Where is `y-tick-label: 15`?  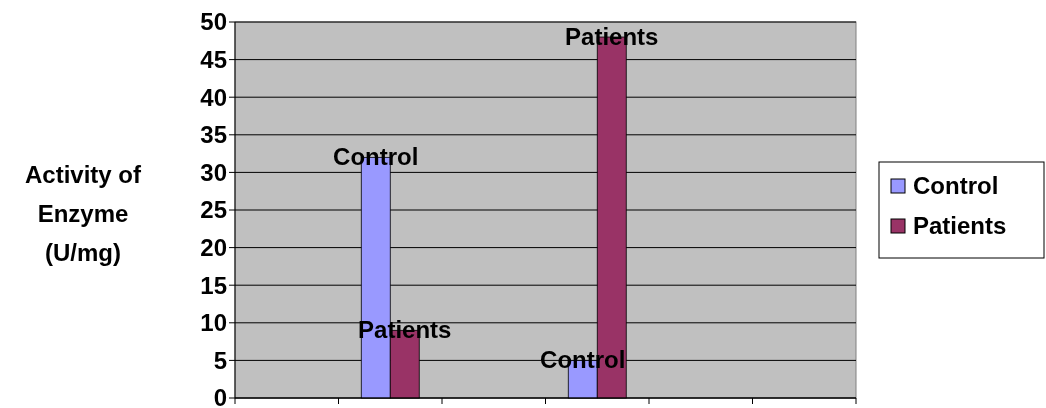
y-tick-label: 15 is located at coordinates (213, 285).